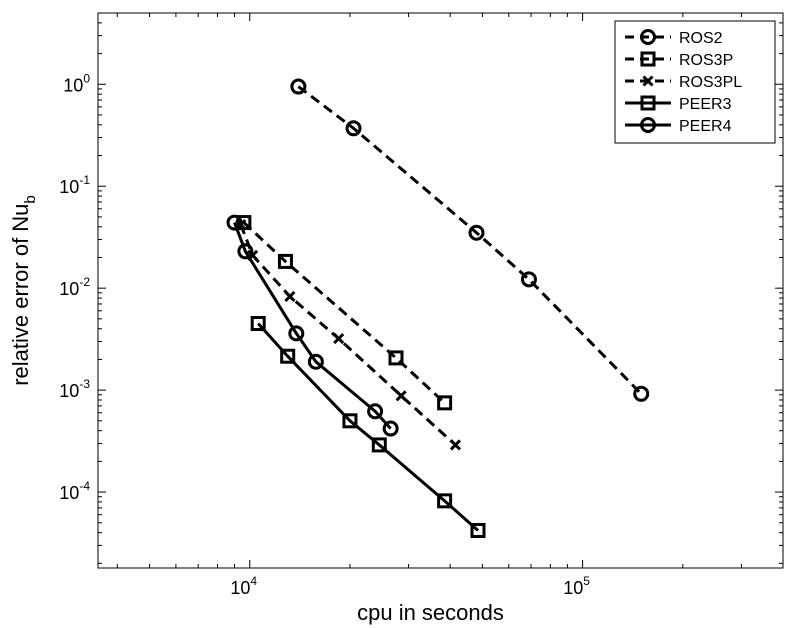  I want to click on legend-label-peer4: PEER4, so click(705, 126).